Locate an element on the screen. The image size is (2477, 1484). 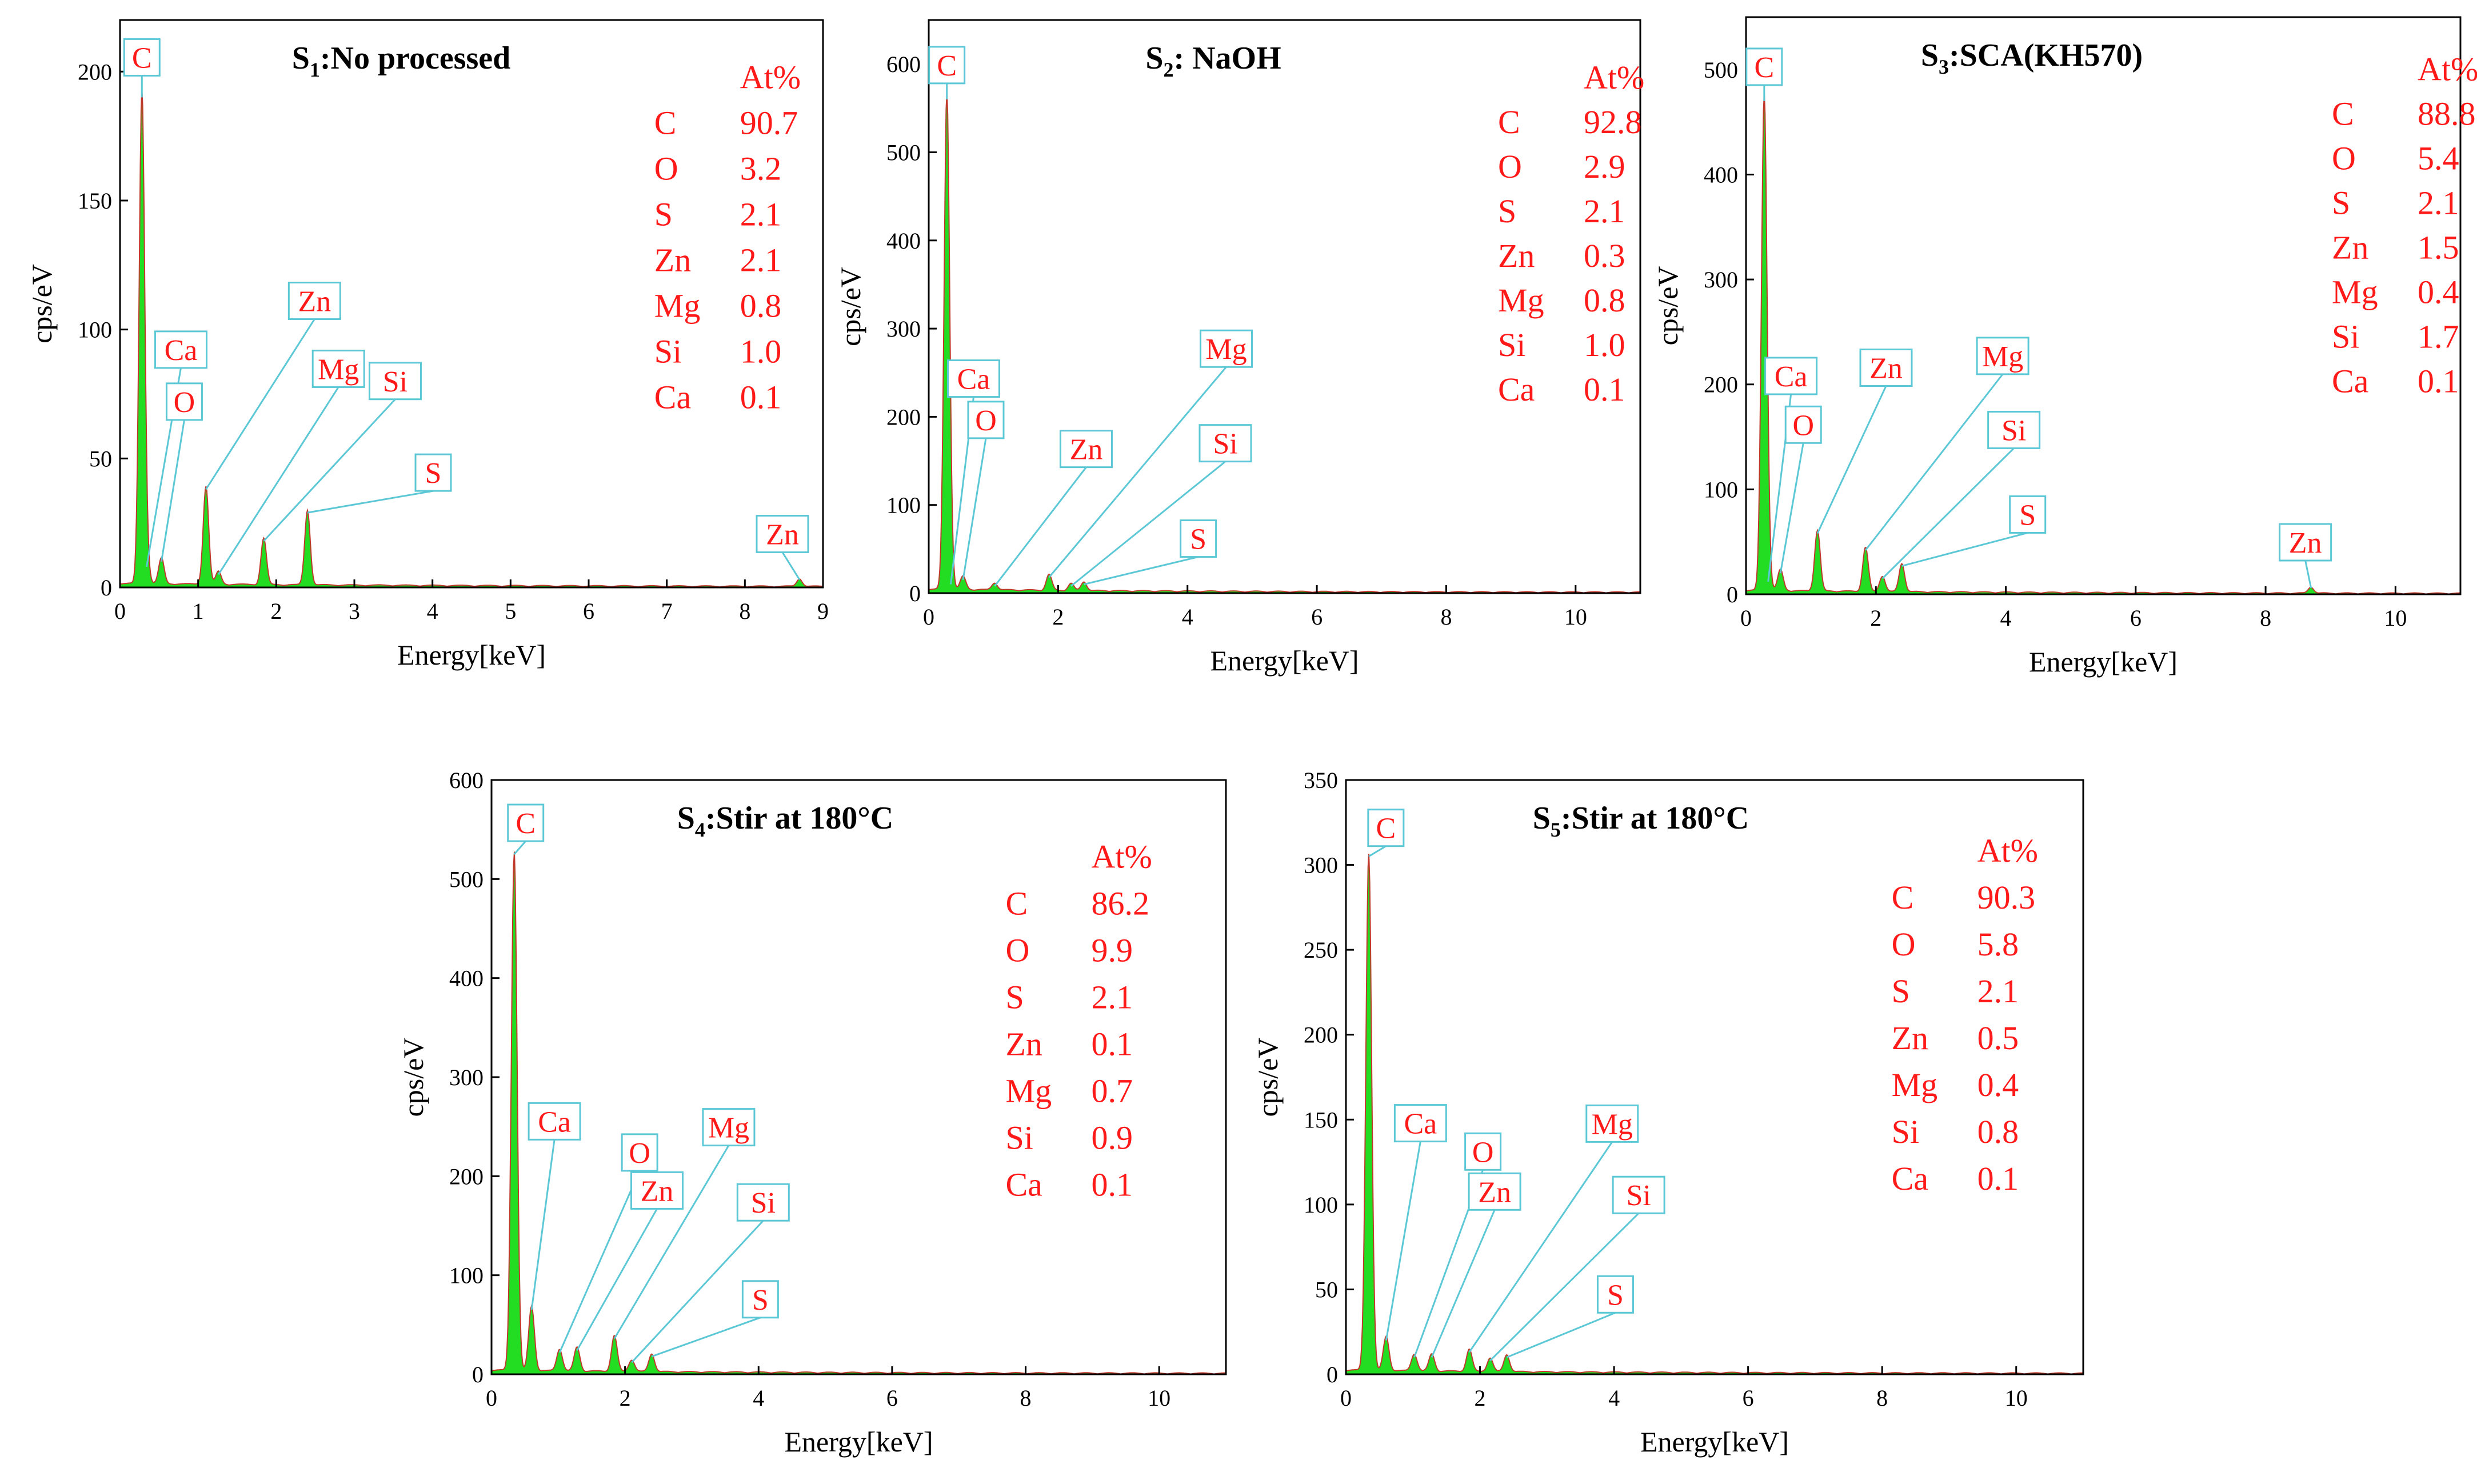
element-at-percent: 5.4 is located at coordinates (2438, 158).